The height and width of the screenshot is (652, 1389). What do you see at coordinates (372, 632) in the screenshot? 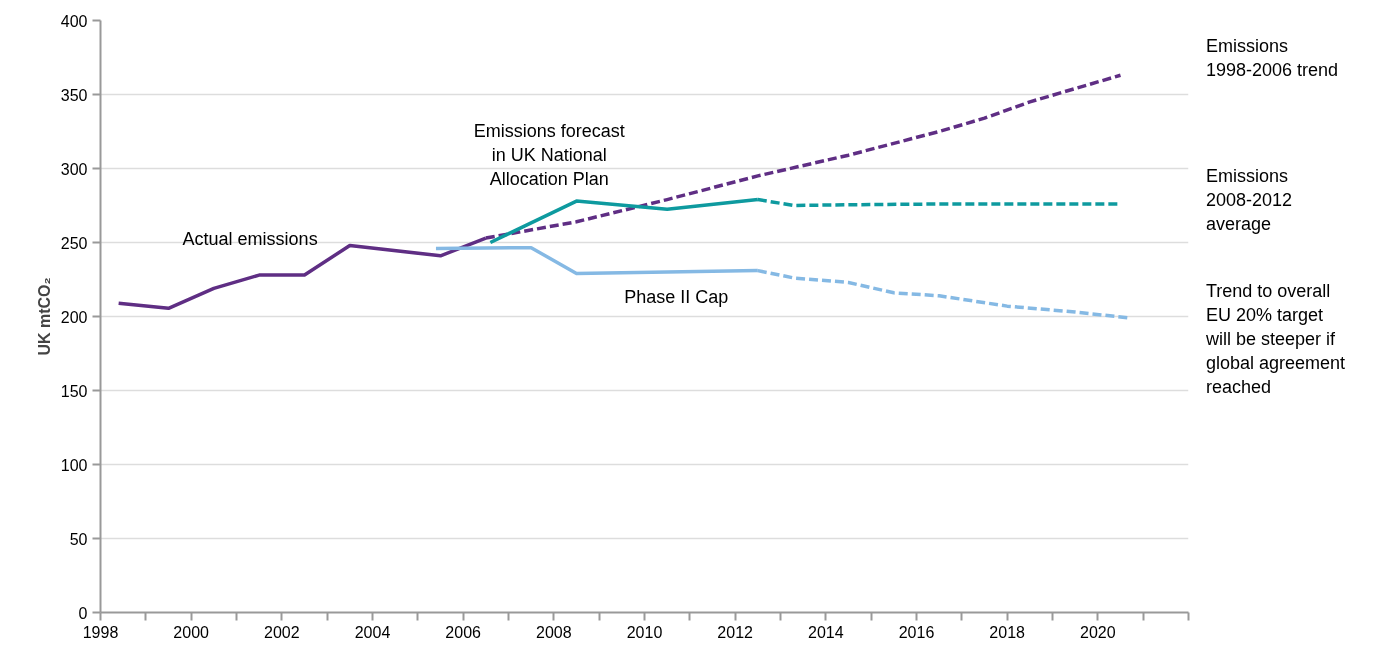
I see `x-tick-label: 2004` at bounding box center [372, 632].